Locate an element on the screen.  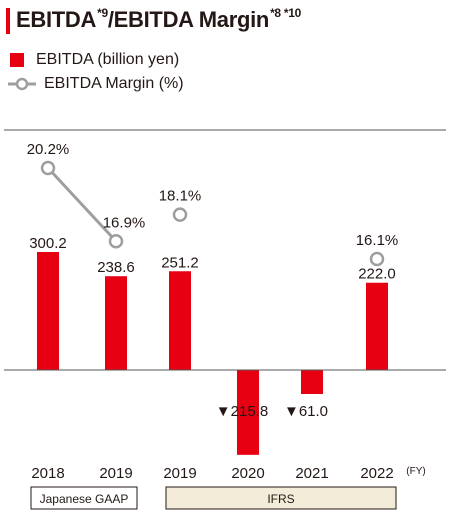
legend-bar-swatch is located at coordinates (17, 60).